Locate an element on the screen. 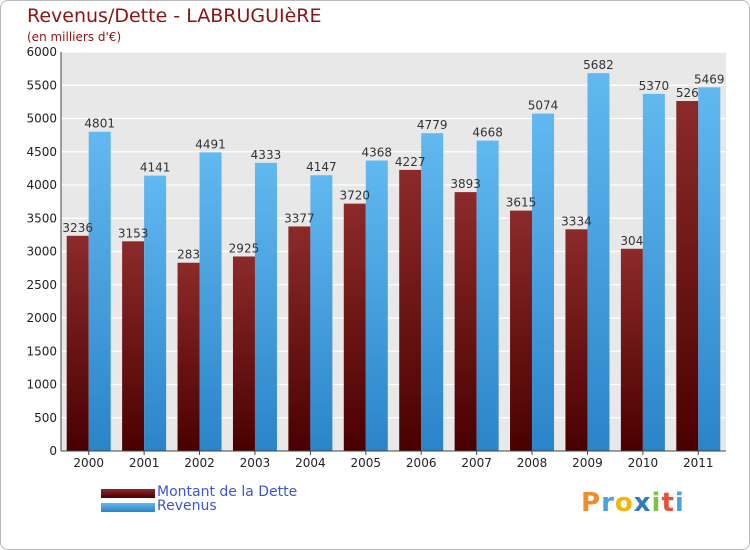 This screenshot has height=550, width=750. data-label-revenus: 4368 is located at coordinates (377, 153).